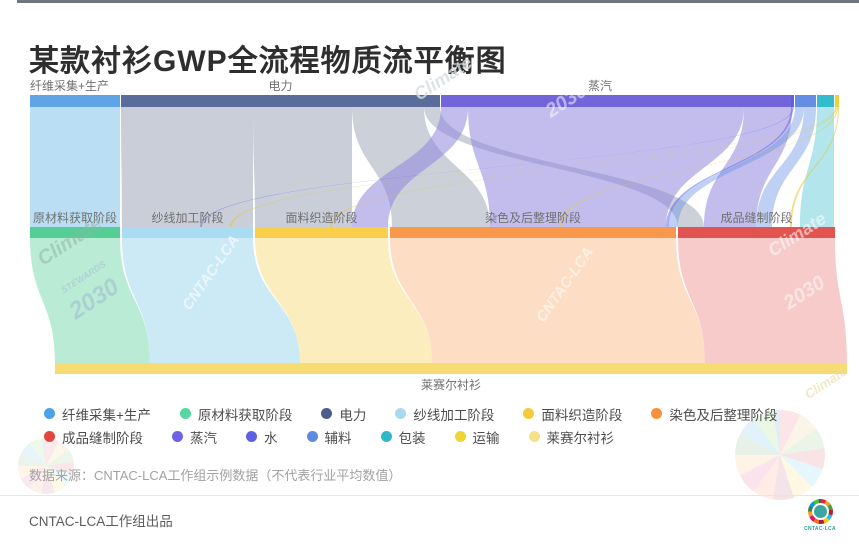 This screenshot has width=859, height=550. I want to click on sankey-node-fabric, so click(321, 232).